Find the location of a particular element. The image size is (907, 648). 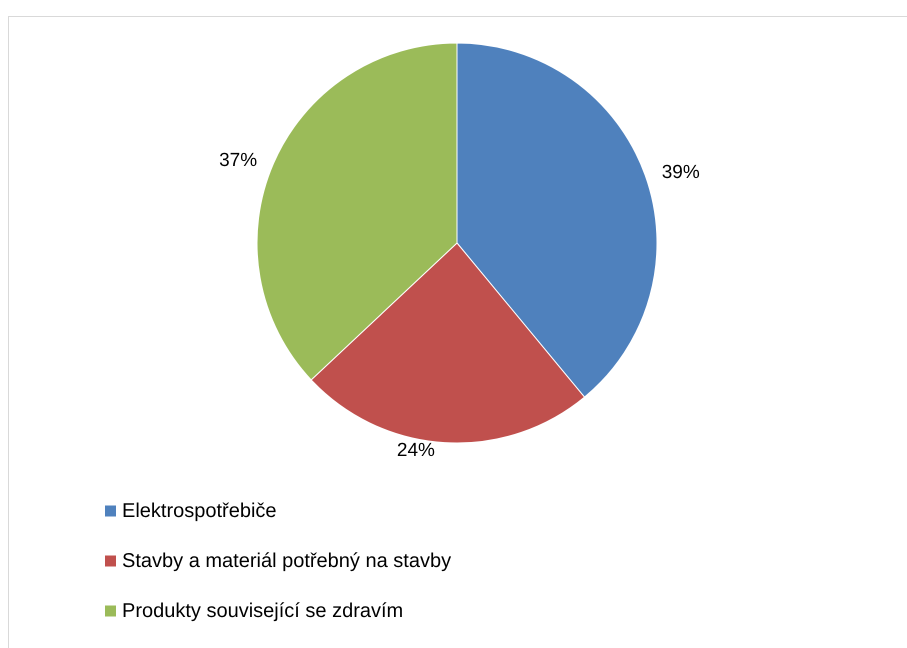

legend-label: Produkty související se zdravím is located at coordinates (263, 611).